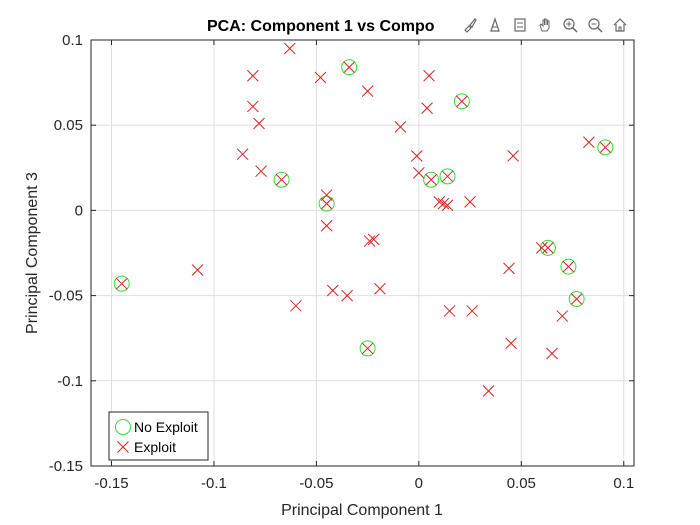 This screenshot has width=700, height=525. Describe the element at coordinates (166, 427) in the screenshot. I see `legend-label-no-exploit: No Exploit` at that location.